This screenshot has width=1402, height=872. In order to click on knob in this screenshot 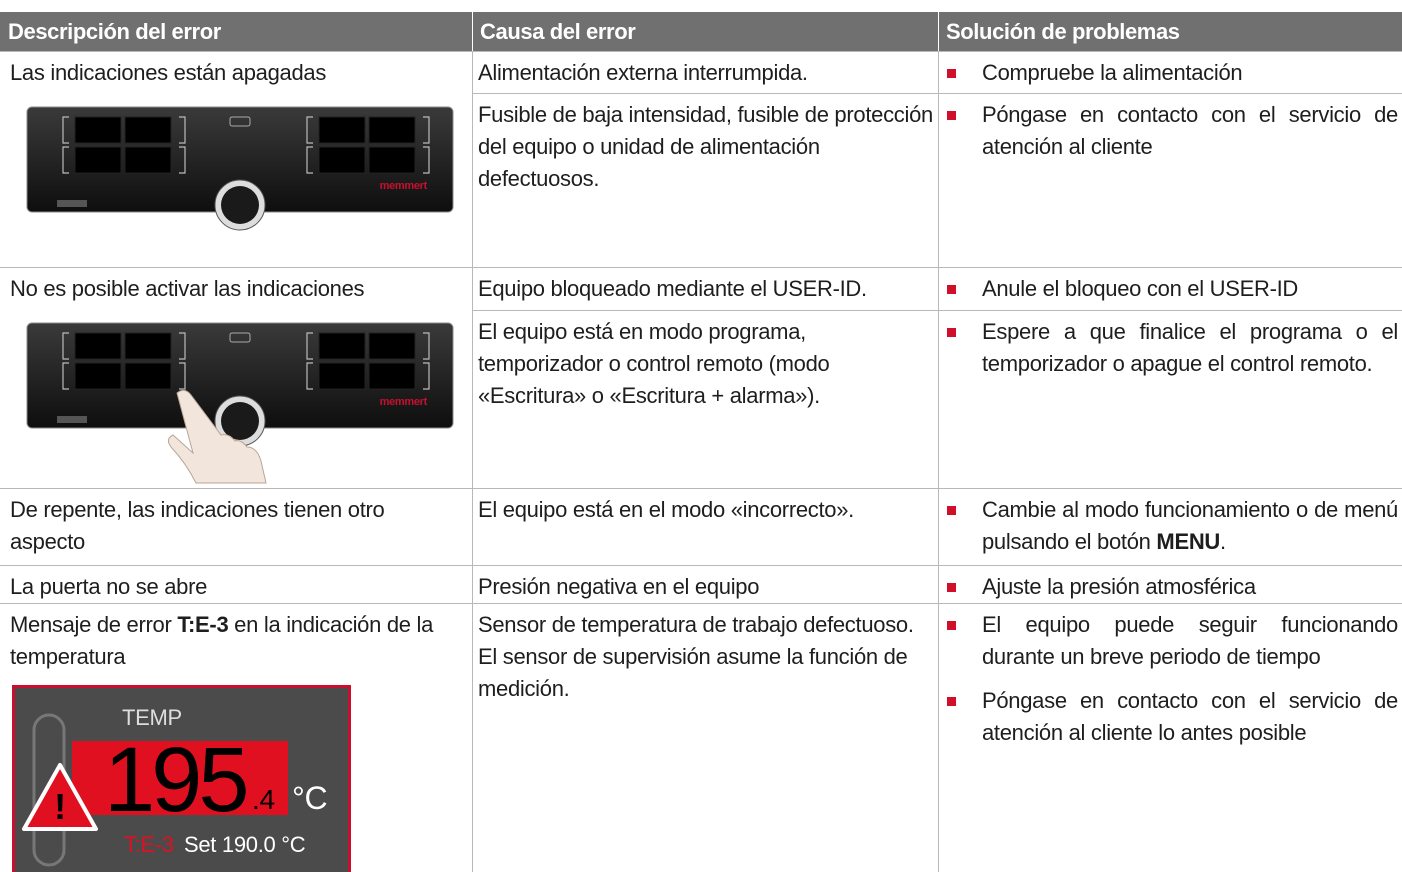, I will do `click(240, 205)`.